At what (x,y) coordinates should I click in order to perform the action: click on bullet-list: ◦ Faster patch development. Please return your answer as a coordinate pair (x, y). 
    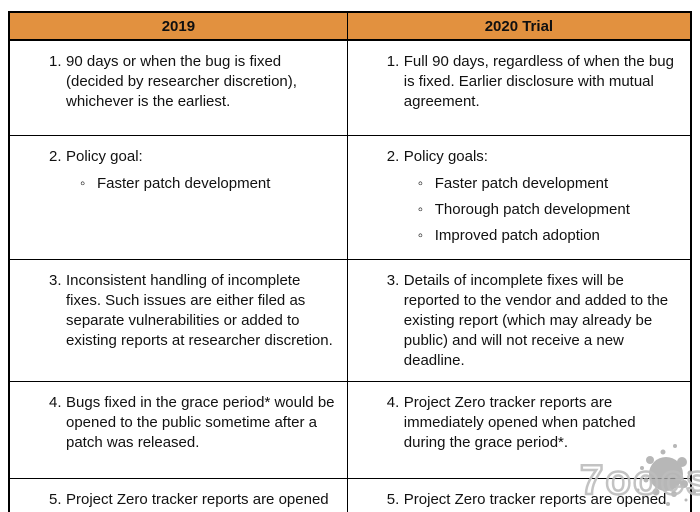
    Looking at the image, I should click on (193, 184).